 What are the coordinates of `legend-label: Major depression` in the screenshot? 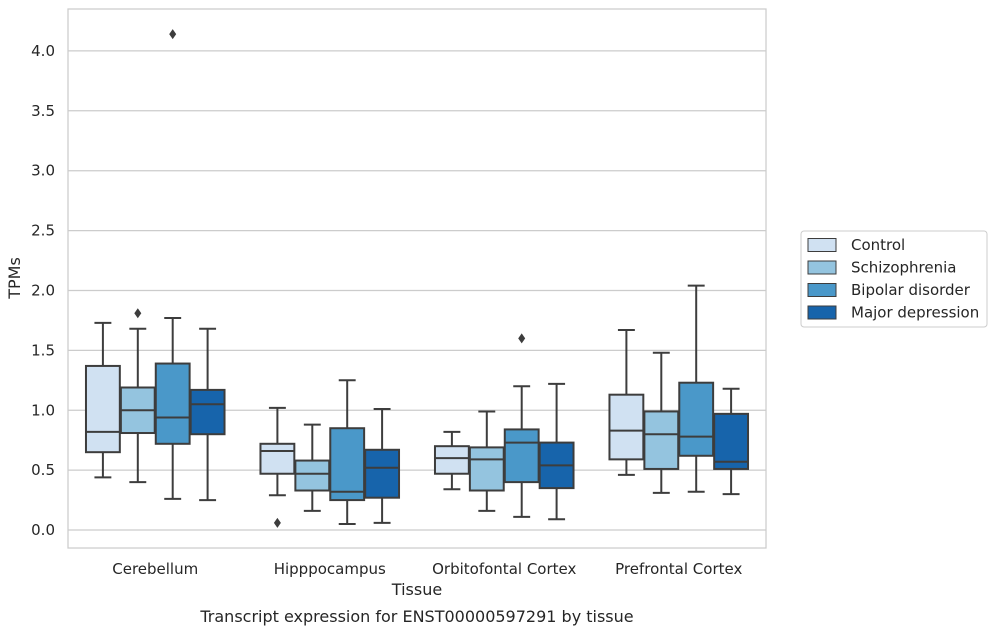 It's located at (915, 313).